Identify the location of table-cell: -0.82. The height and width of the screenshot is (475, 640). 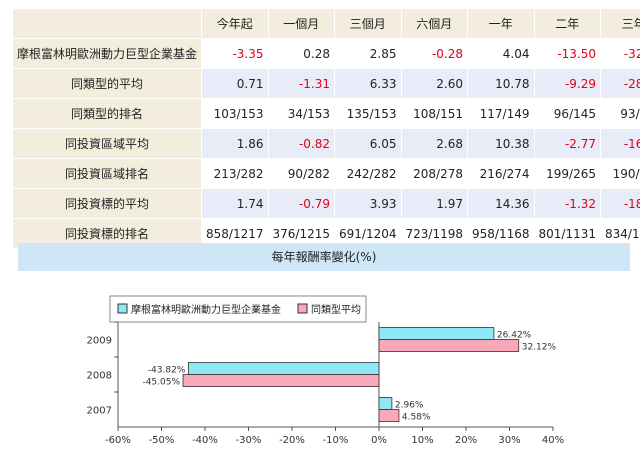
(301, 143).